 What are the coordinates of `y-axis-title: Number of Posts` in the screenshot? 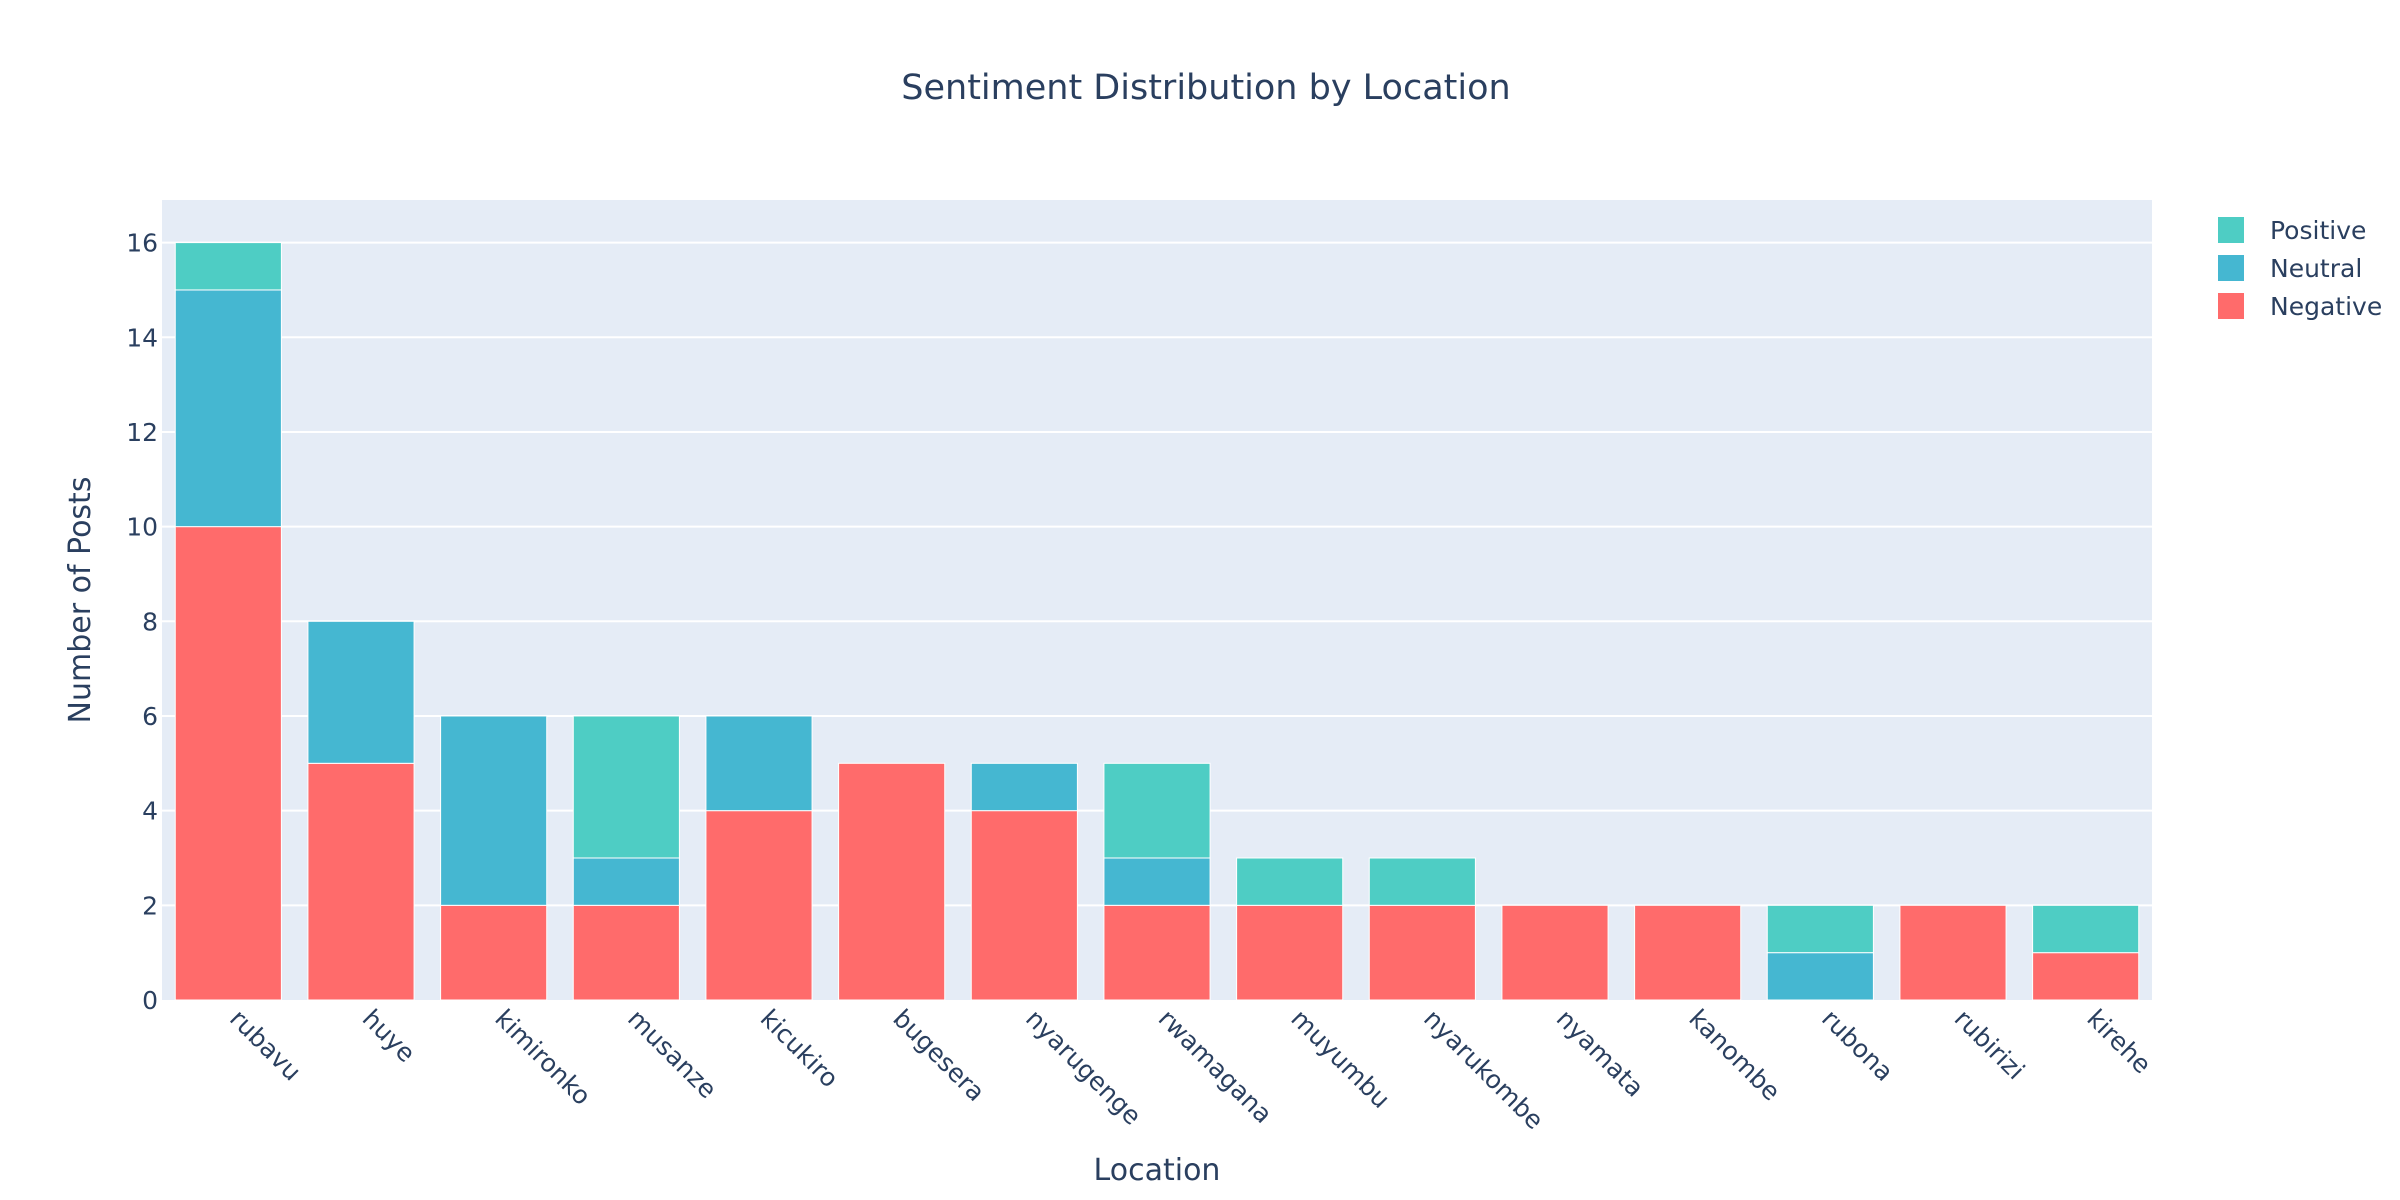 It's located at (80, 600).